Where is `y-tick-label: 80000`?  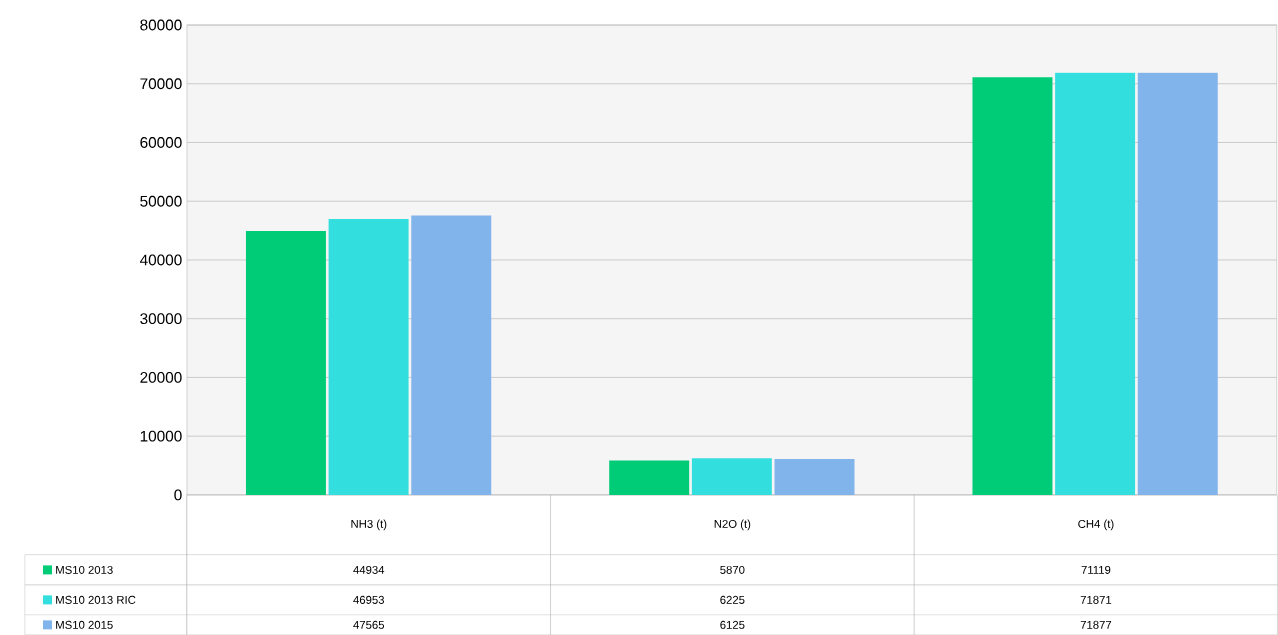 y-tick-label: 80000 is located at coordinates (161, 25).